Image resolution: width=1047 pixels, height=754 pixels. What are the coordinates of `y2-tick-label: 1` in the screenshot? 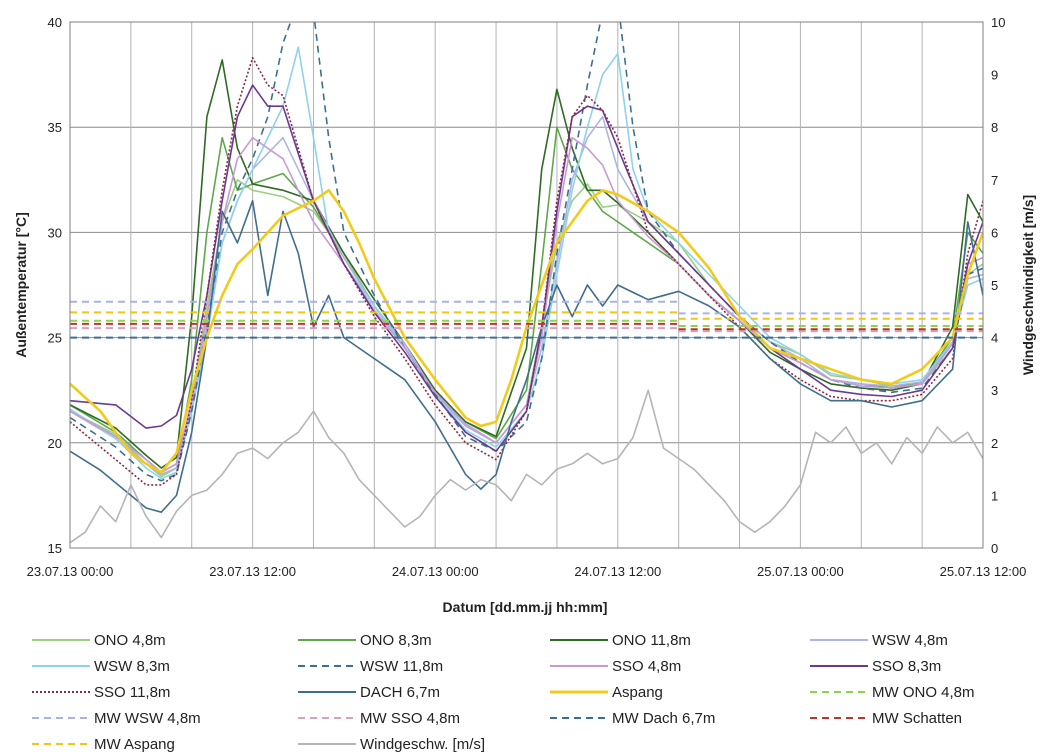 It's located at (994, 495).